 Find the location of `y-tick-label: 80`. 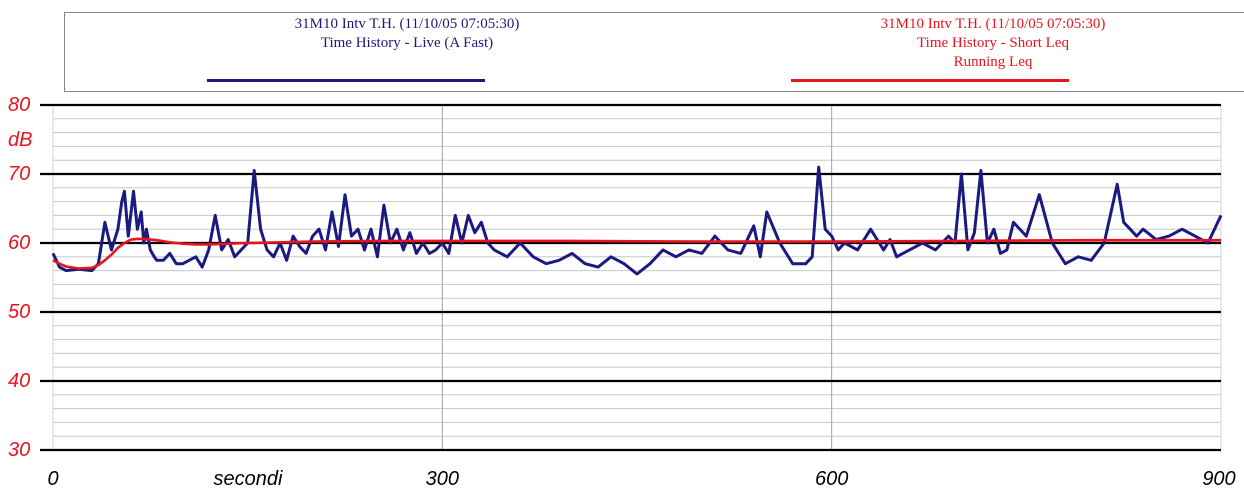

y-tick-label: 80 is located at coordinates (19, 105).